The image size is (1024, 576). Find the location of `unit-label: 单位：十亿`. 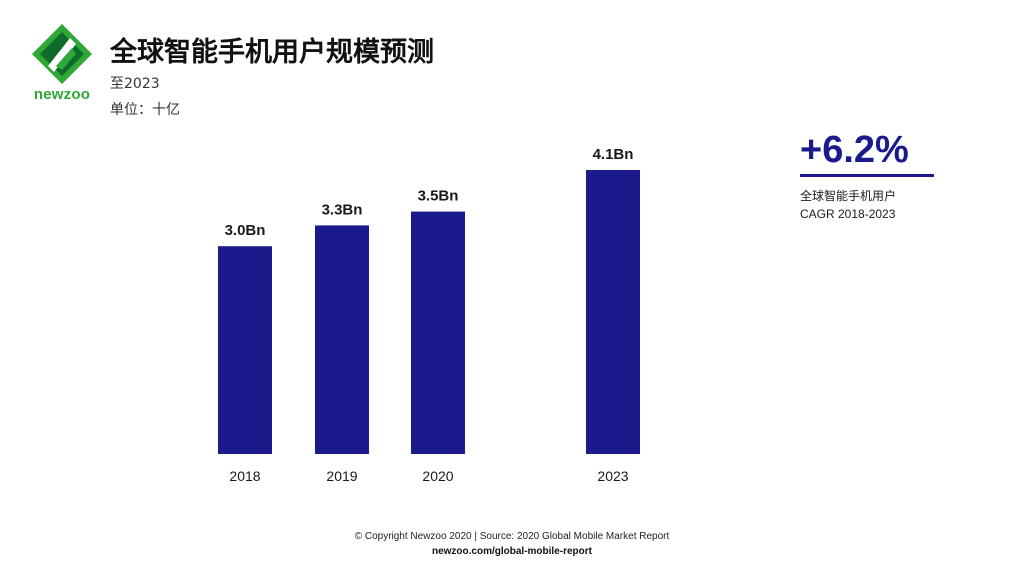

unit-label: 单位：十亿 is located at coordinates (145, 110).